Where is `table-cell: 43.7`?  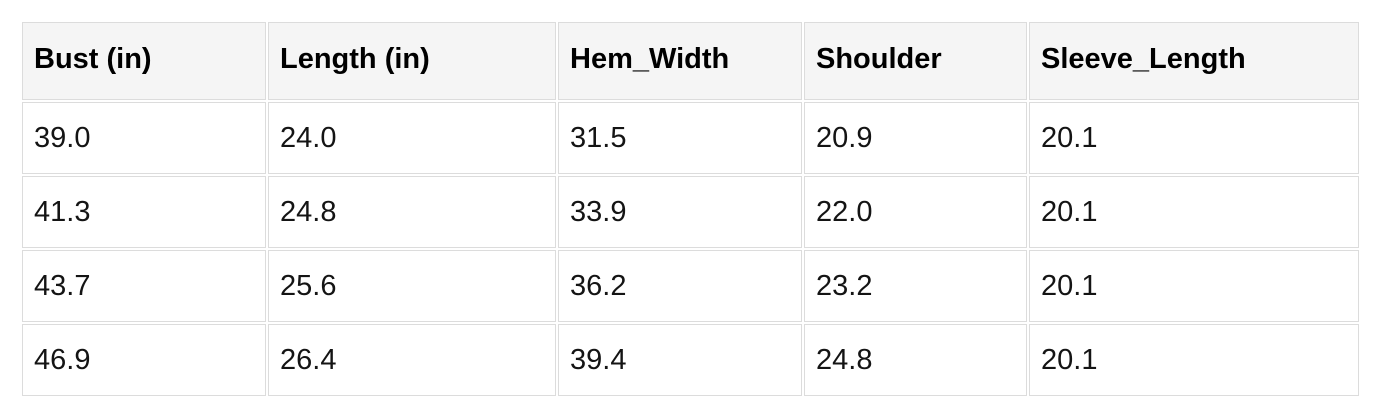
table-cell: 43.7 is located at coordinates (144, 286).